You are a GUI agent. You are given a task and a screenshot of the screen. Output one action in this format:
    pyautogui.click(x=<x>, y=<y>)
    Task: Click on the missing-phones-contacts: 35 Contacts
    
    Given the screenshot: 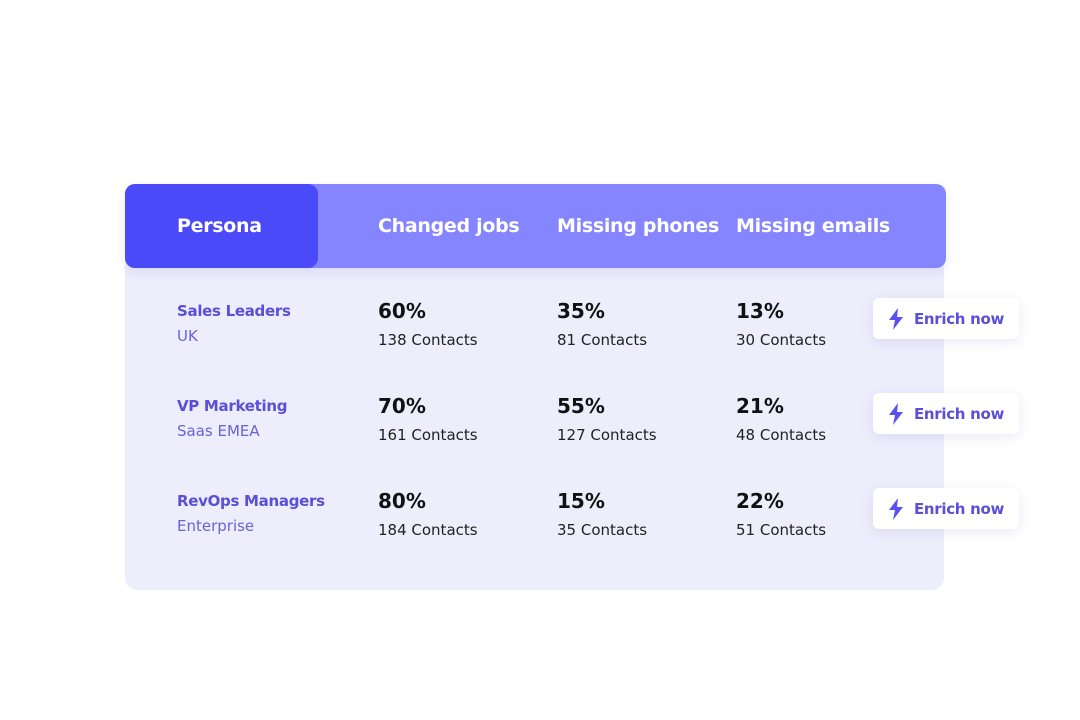 What is the action you would take?
    pyautogui.click(x=602, y=530)
    